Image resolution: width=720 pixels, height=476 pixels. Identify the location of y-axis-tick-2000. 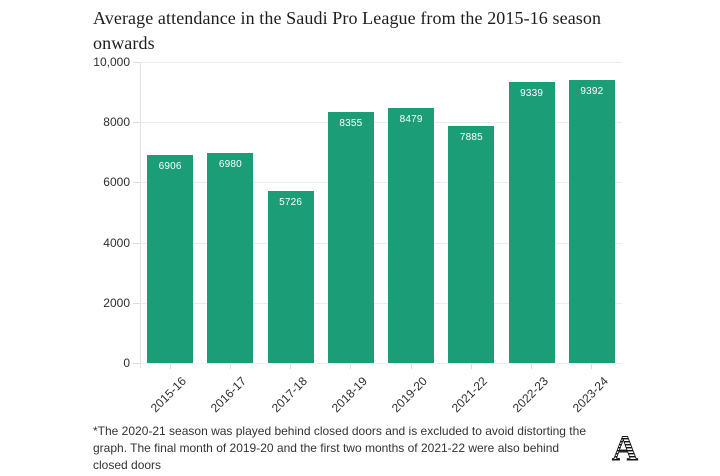
(136, 303).